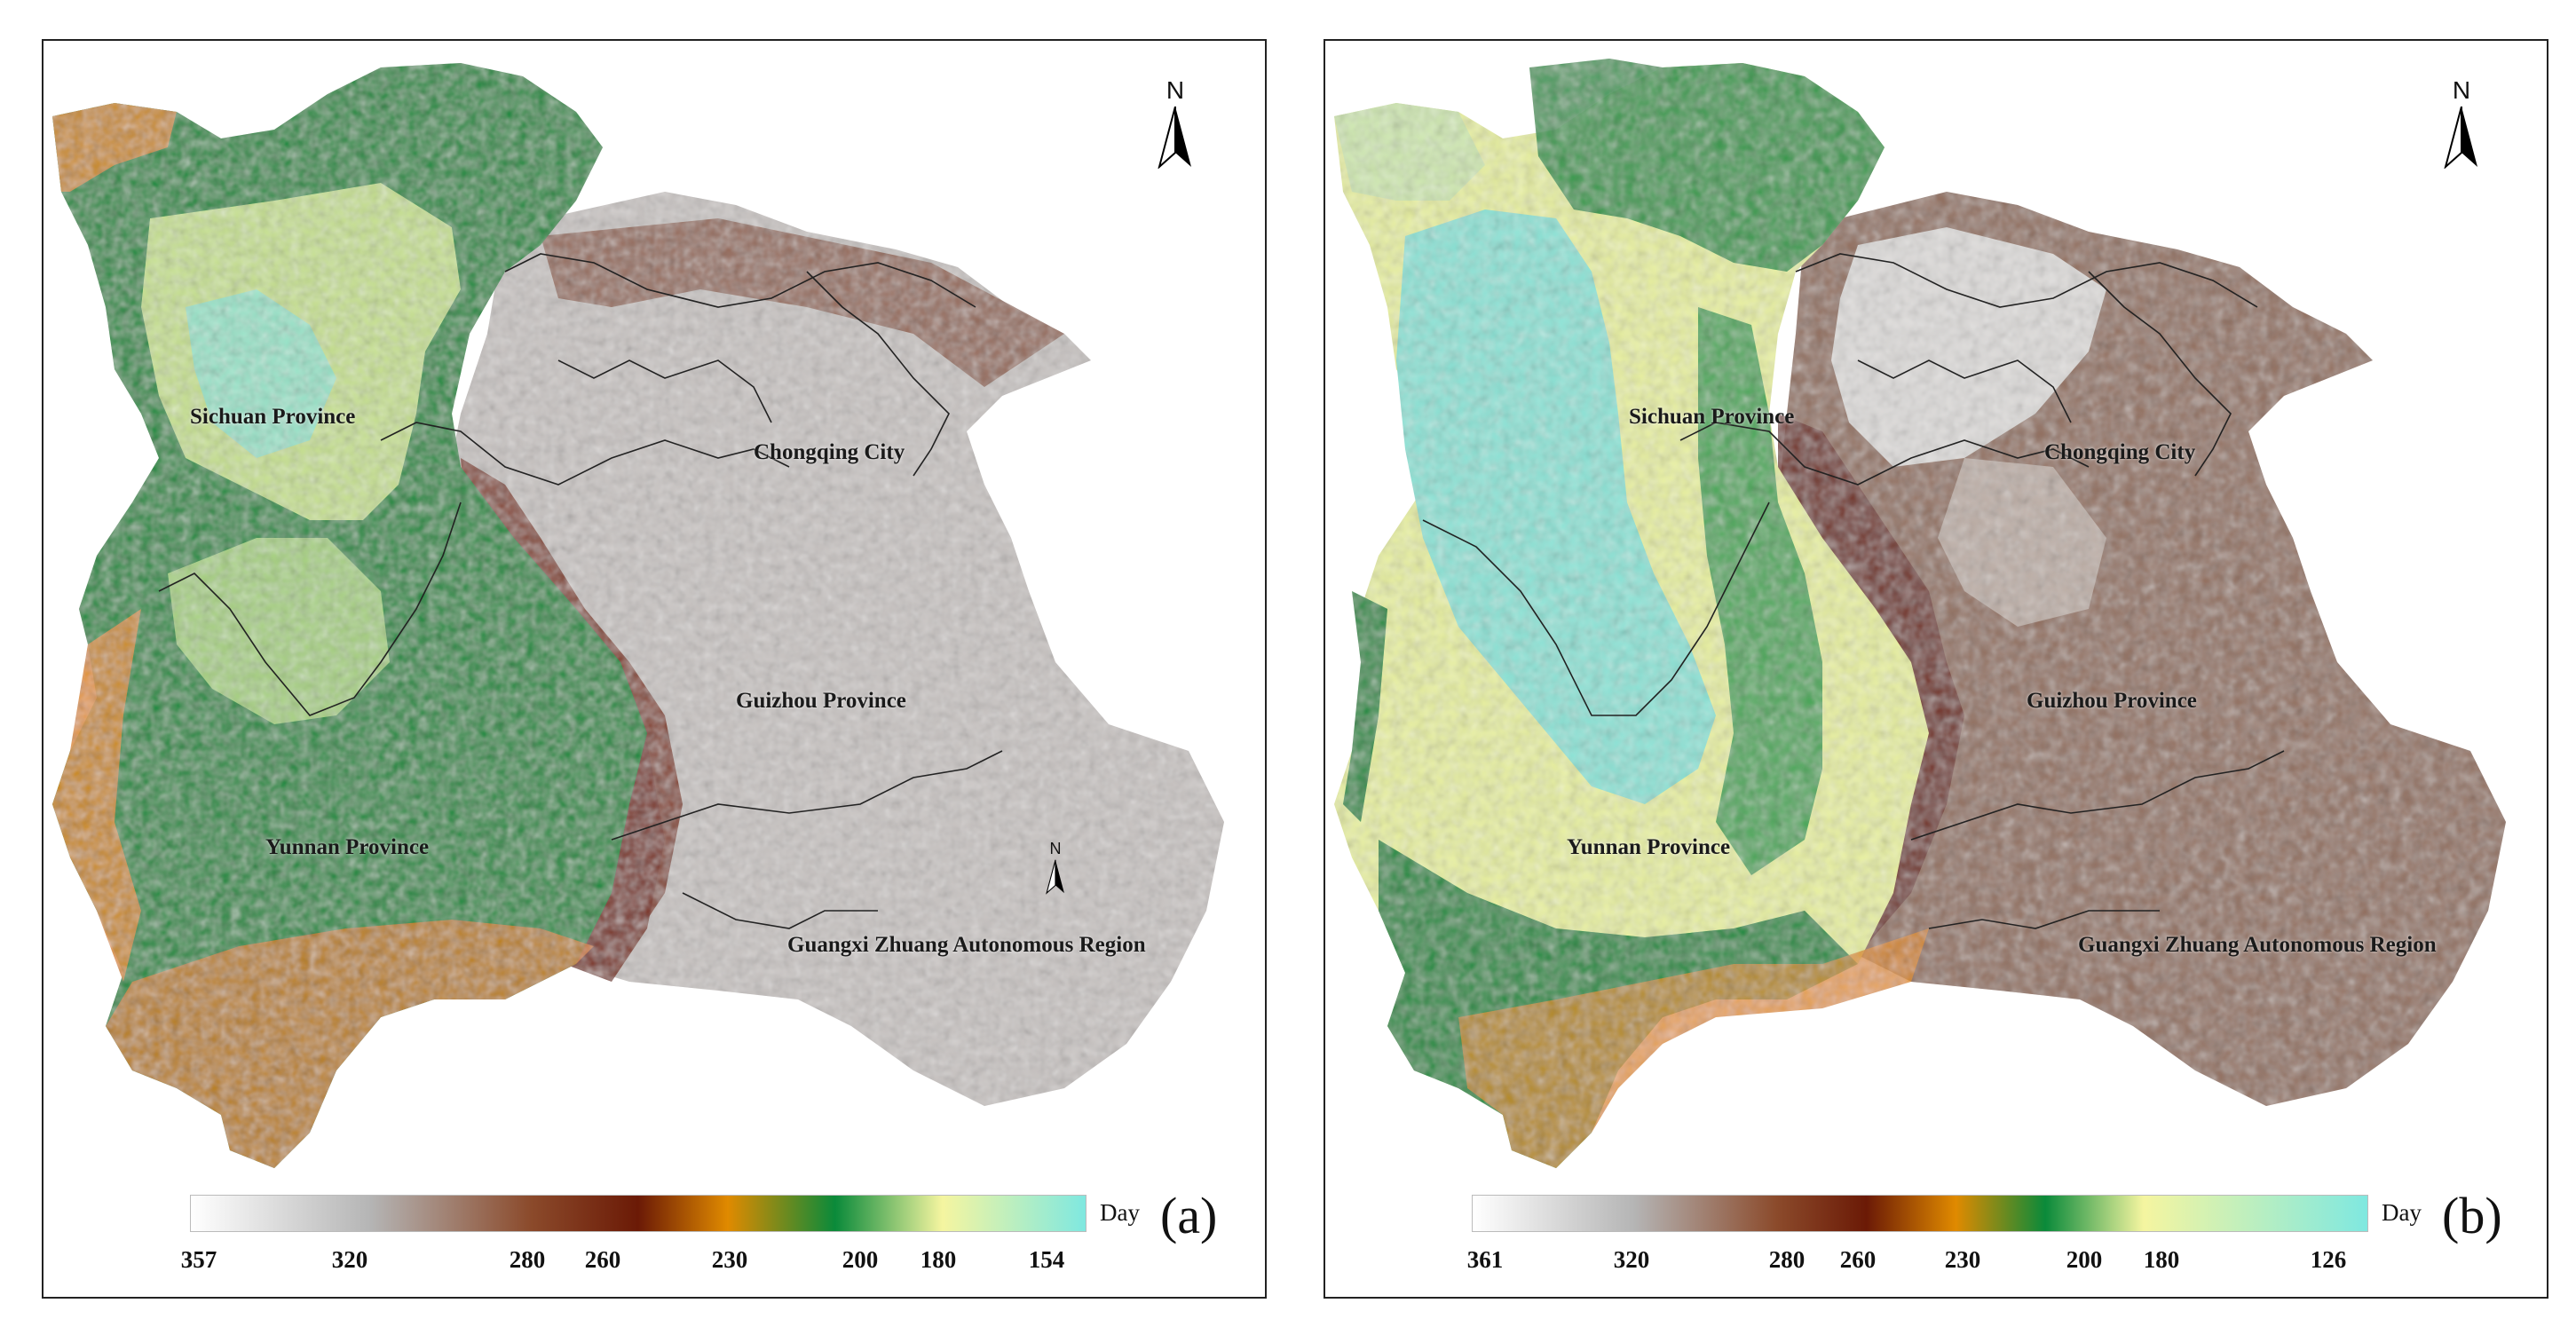 The image size is (2576, 1327). I want to click on yunnan-light, so click(279, 631).